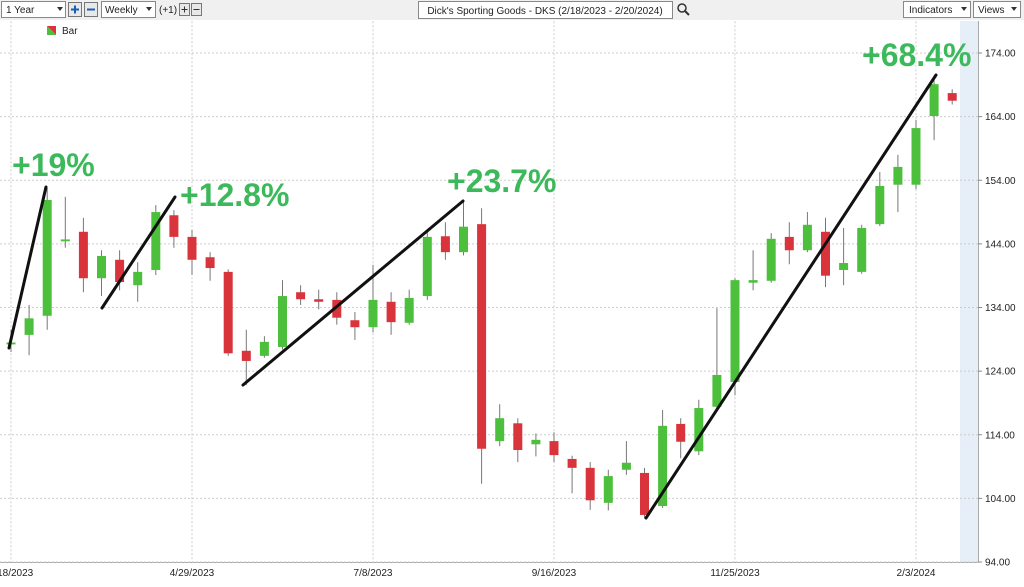 The width and height of the screenshot is (1024, 587). Describe the element at coordinates (1000, 117) in the screenshot. I see `y-tick-label: 164.00` at that location.